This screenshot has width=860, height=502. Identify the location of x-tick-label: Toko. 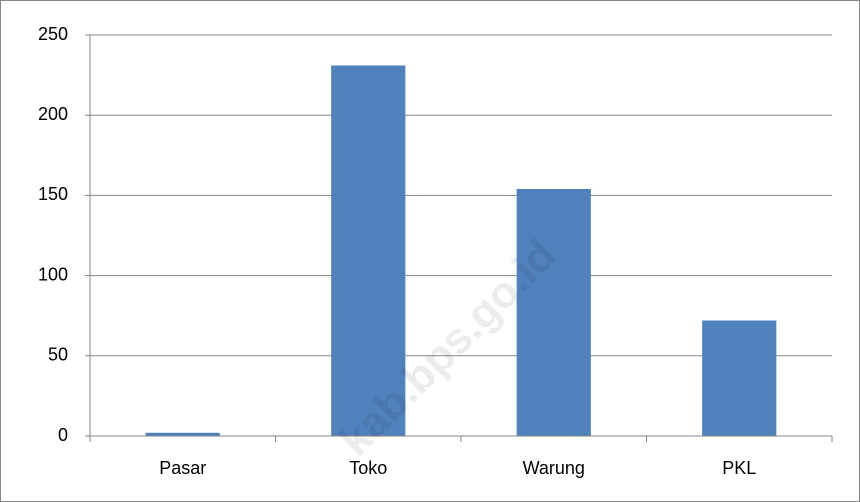
(368, 468).